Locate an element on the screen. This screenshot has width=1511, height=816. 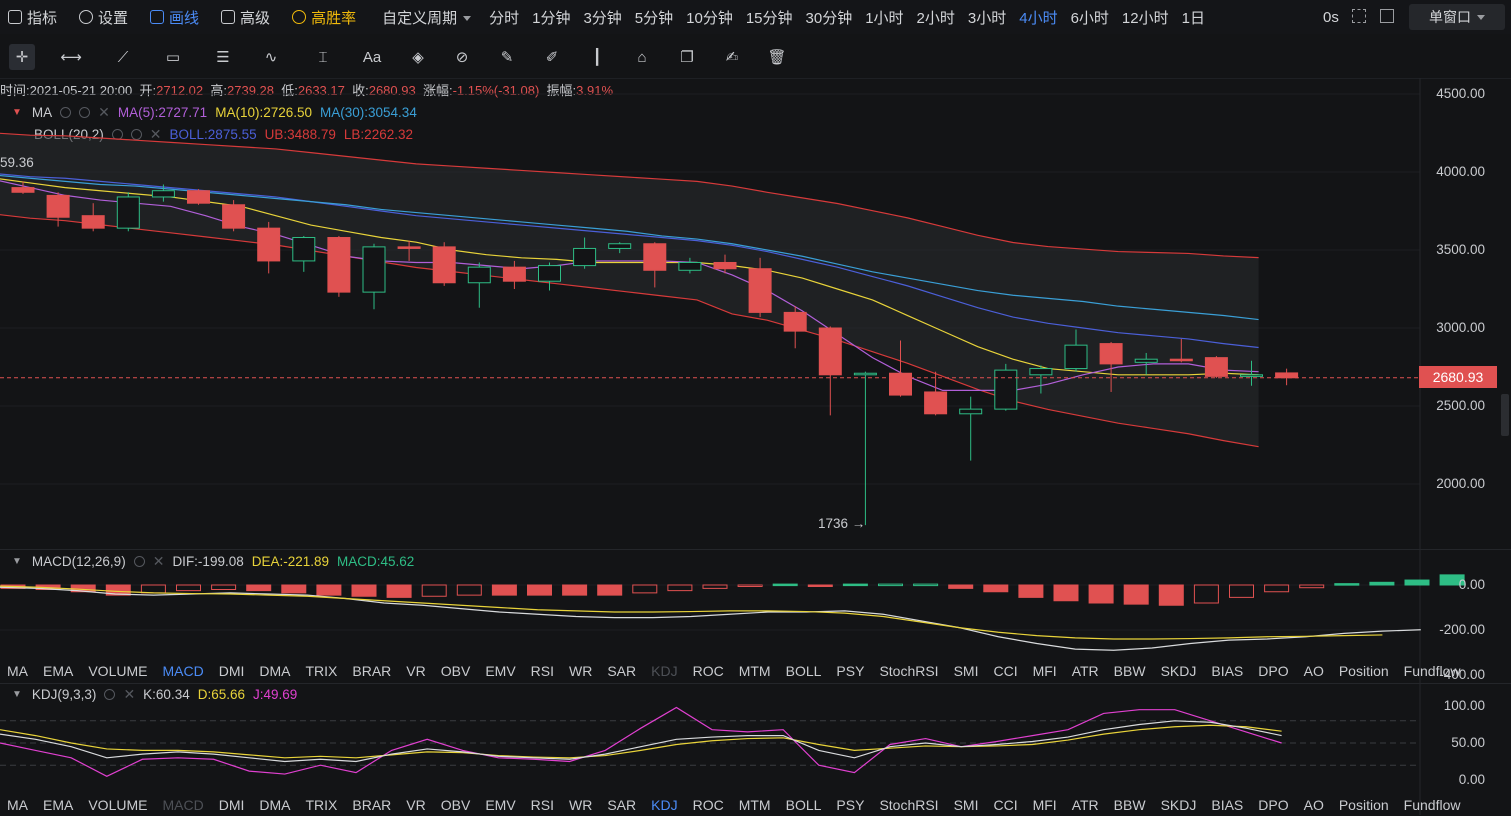
period-2: 3分钟 is located at coordinates (602, 18).